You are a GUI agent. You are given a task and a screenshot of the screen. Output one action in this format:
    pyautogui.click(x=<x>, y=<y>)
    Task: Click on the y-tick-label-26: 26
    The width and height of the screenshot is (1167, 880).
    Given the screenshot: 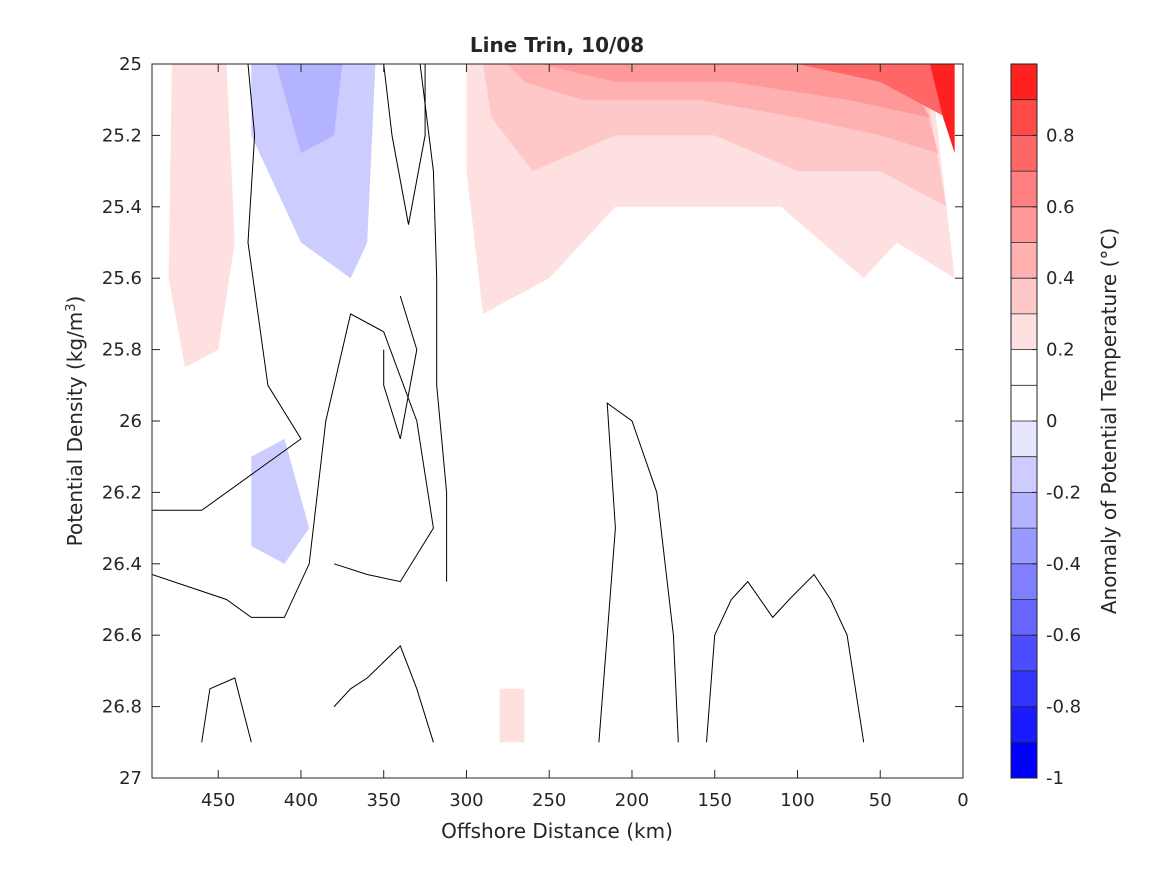 What is the action you would take?
    pyautogui.click(x=130, y=421)
    